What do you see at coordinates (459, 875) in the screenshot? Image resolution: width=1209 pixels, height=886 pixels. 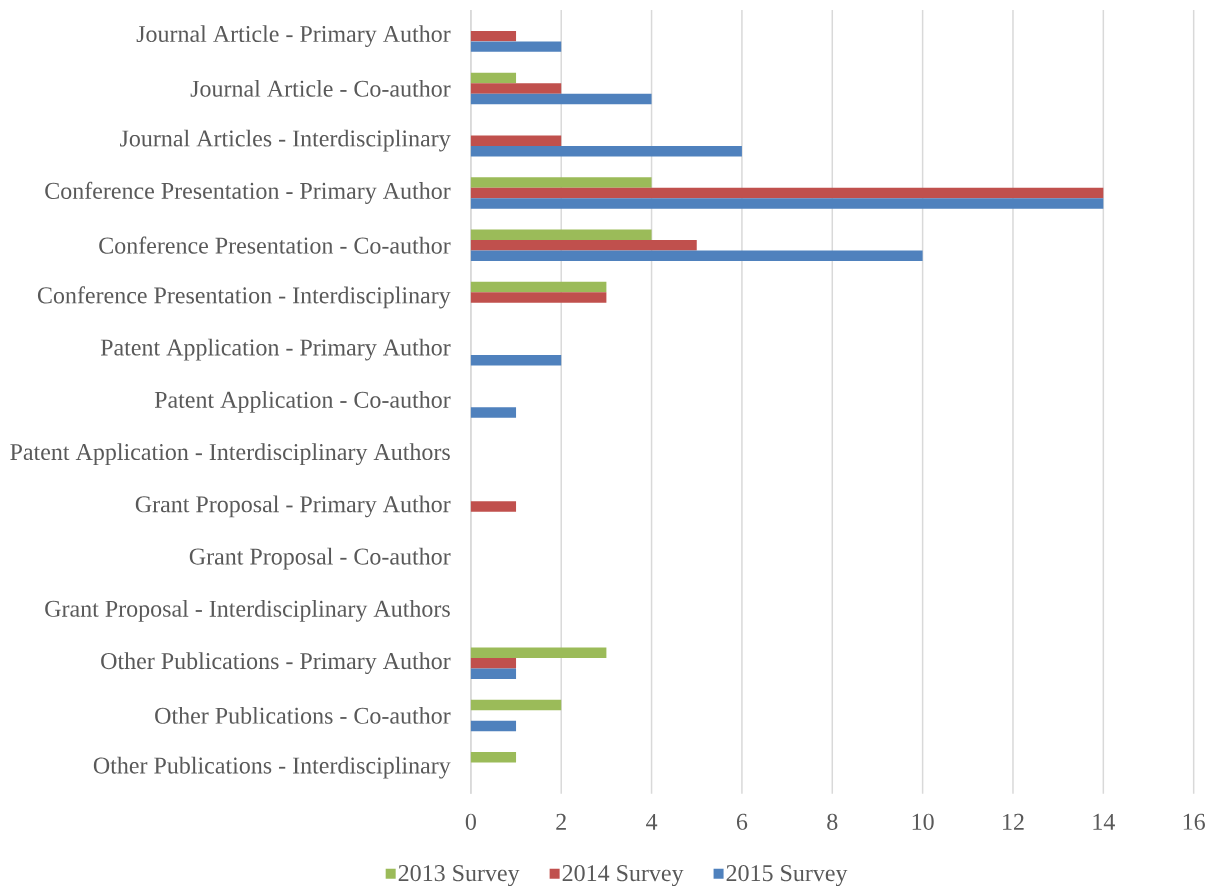 I see `legend-label: 2013 Survey` at bounding box center [459, 875].